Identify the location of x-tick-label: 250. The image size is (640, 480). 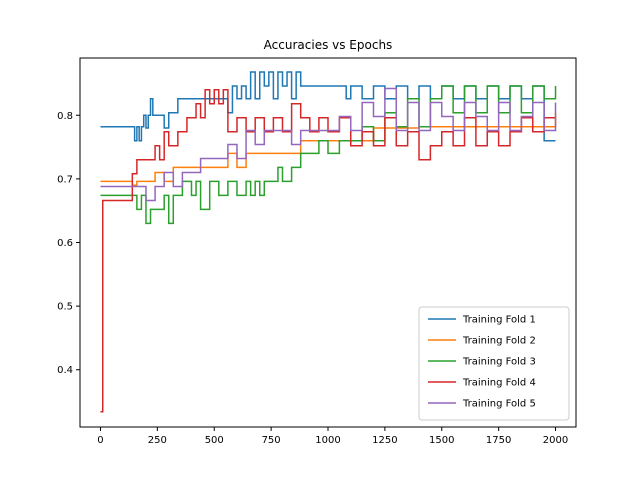
(157, 440).